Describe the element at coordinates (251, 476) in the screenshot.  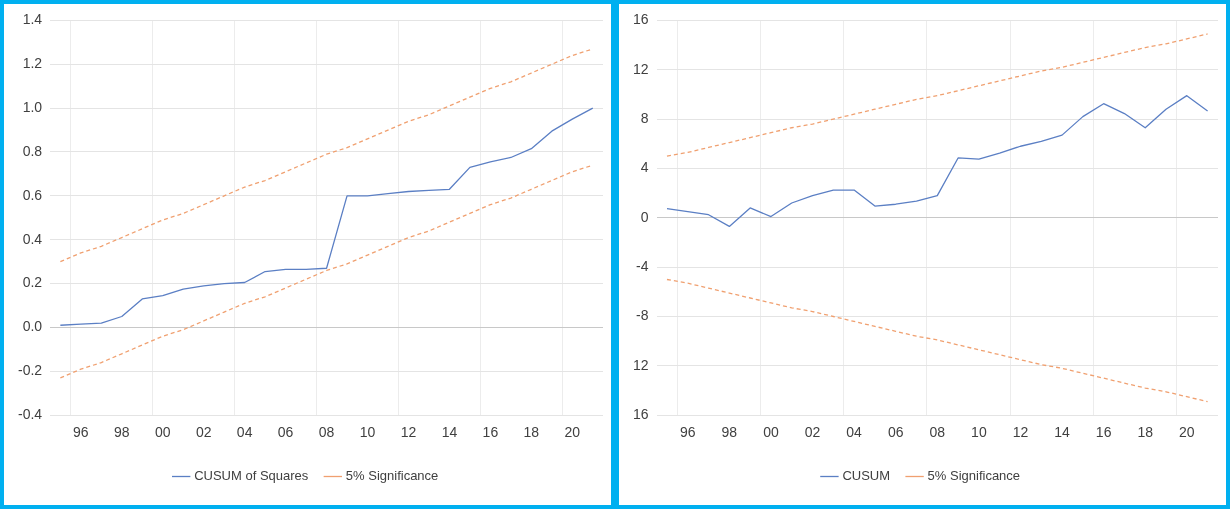
I see `legend-label: CUSUM of Squares` at that location.